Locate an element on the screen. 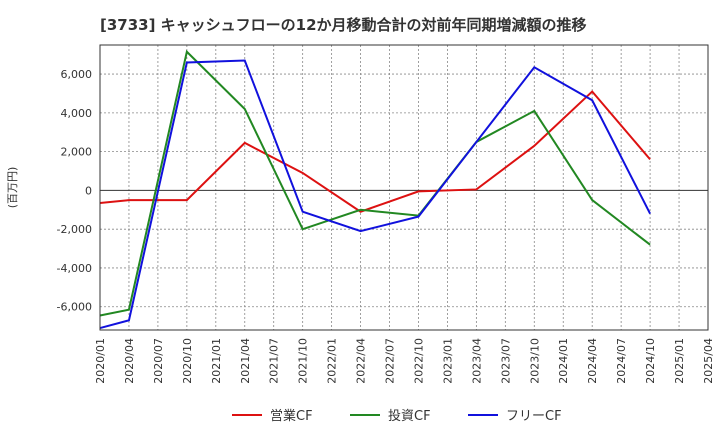 Image resolution: width=720 pixels, height=440 pixels. legend-label-2: フリーCF is located at coordinates (534, 416).